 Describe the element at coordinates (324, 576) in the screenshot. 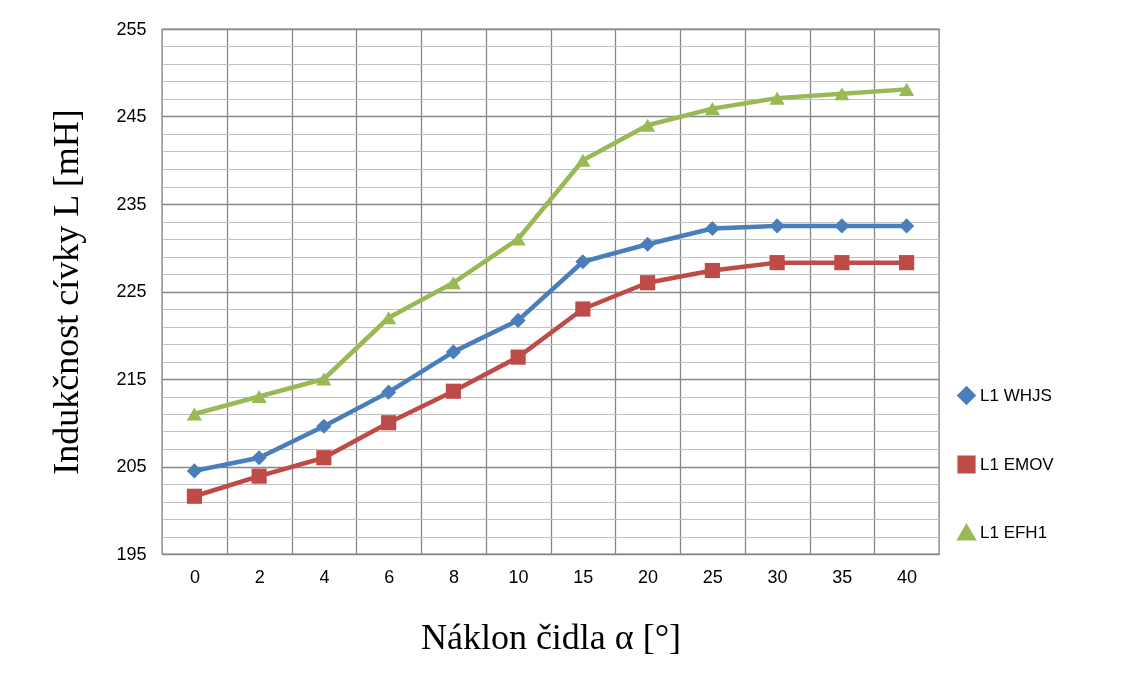

I see `x-tick-label: 4` at that location.